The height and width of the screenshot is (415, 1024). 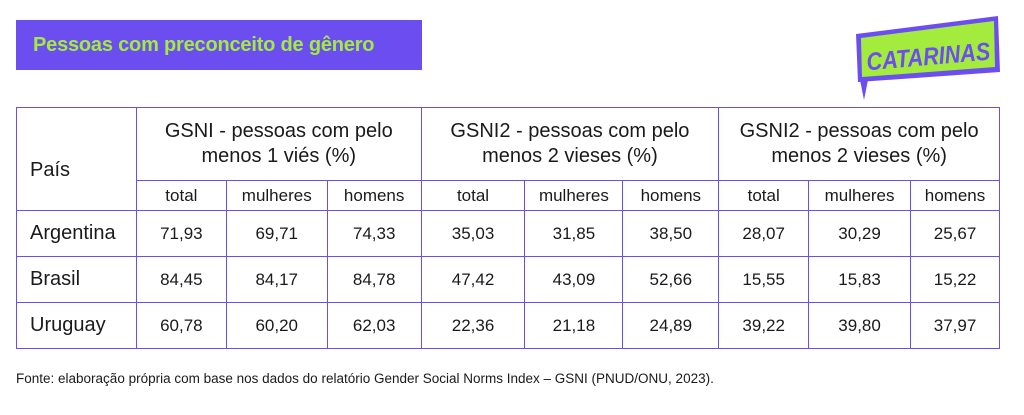 What do you see at coordinates (76, 279) in the screenshot?
I see `country-cell: Brasil` at bounding box center [76, 279].